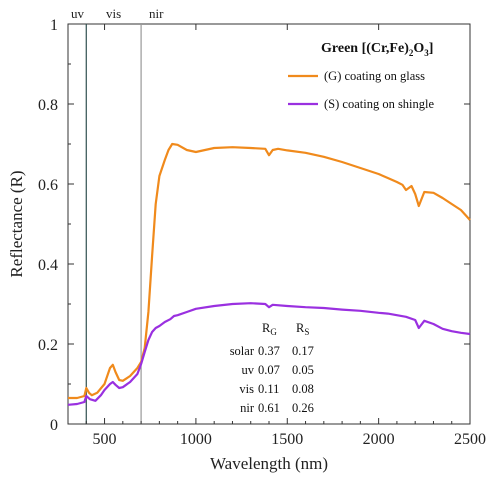  I want to click on x-axis-title: Wavelength (nm), so click(269, 463).